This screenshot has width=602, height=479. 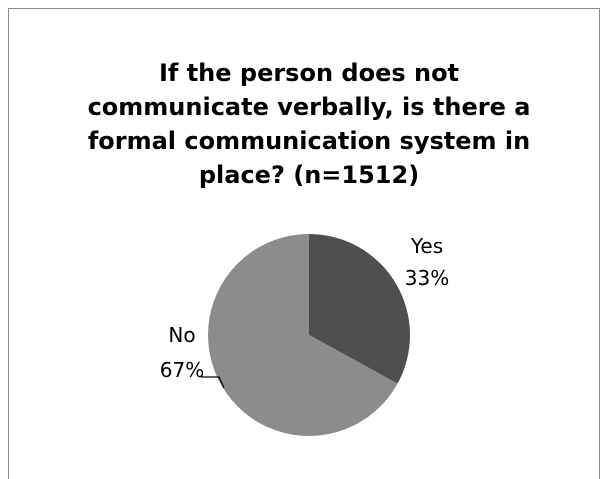 What do you see at coordinates (426, 246) in the screenshot?
I see `data-label-category-yes: Yes` at bounding box center [426, 246].